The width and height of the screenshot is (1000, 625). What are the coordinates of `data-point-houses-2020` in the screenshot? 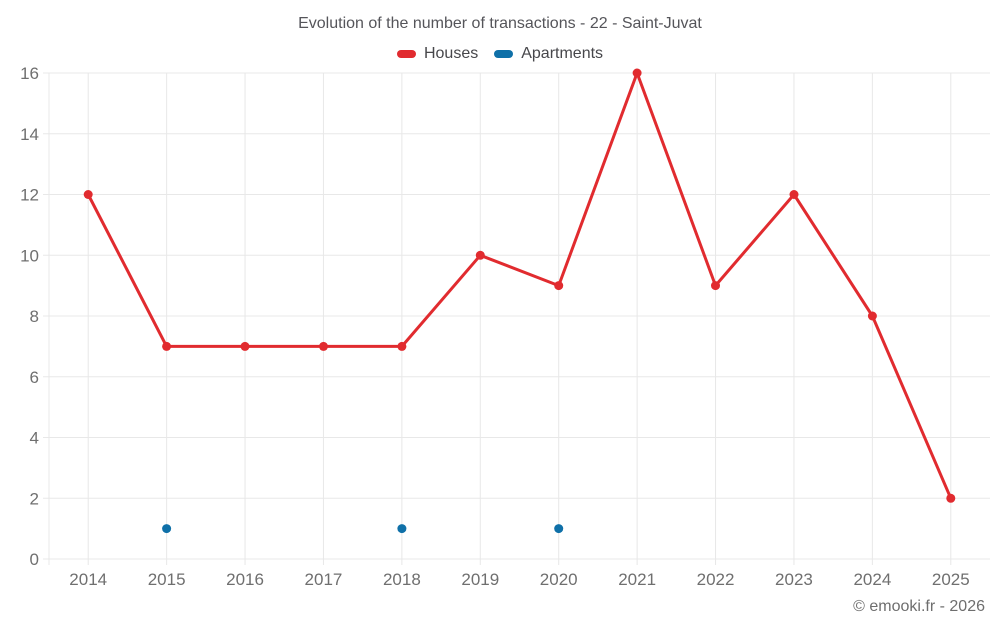 It's located at (559, 286).